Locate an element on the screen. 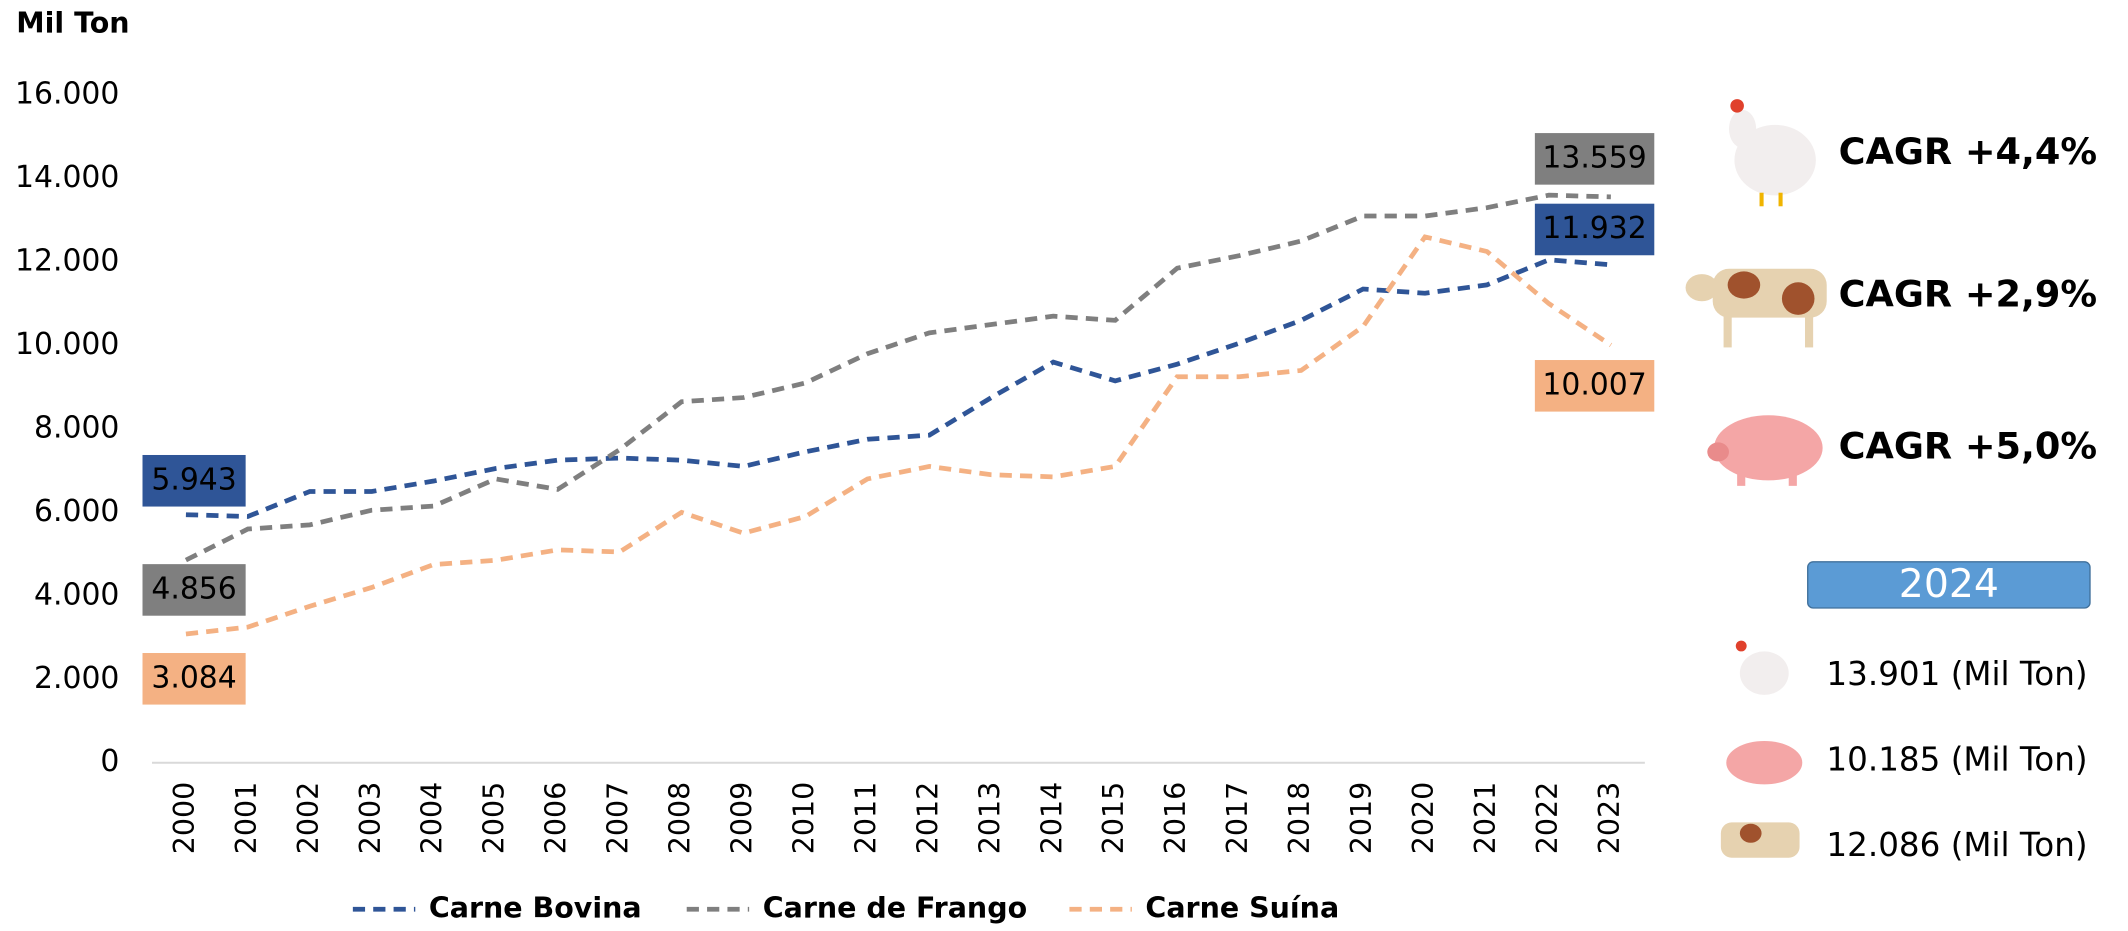 Image resolution: width=2128 pixels, height=931 pixels. value-label: 3.084 is located at coordinates (193, 677).